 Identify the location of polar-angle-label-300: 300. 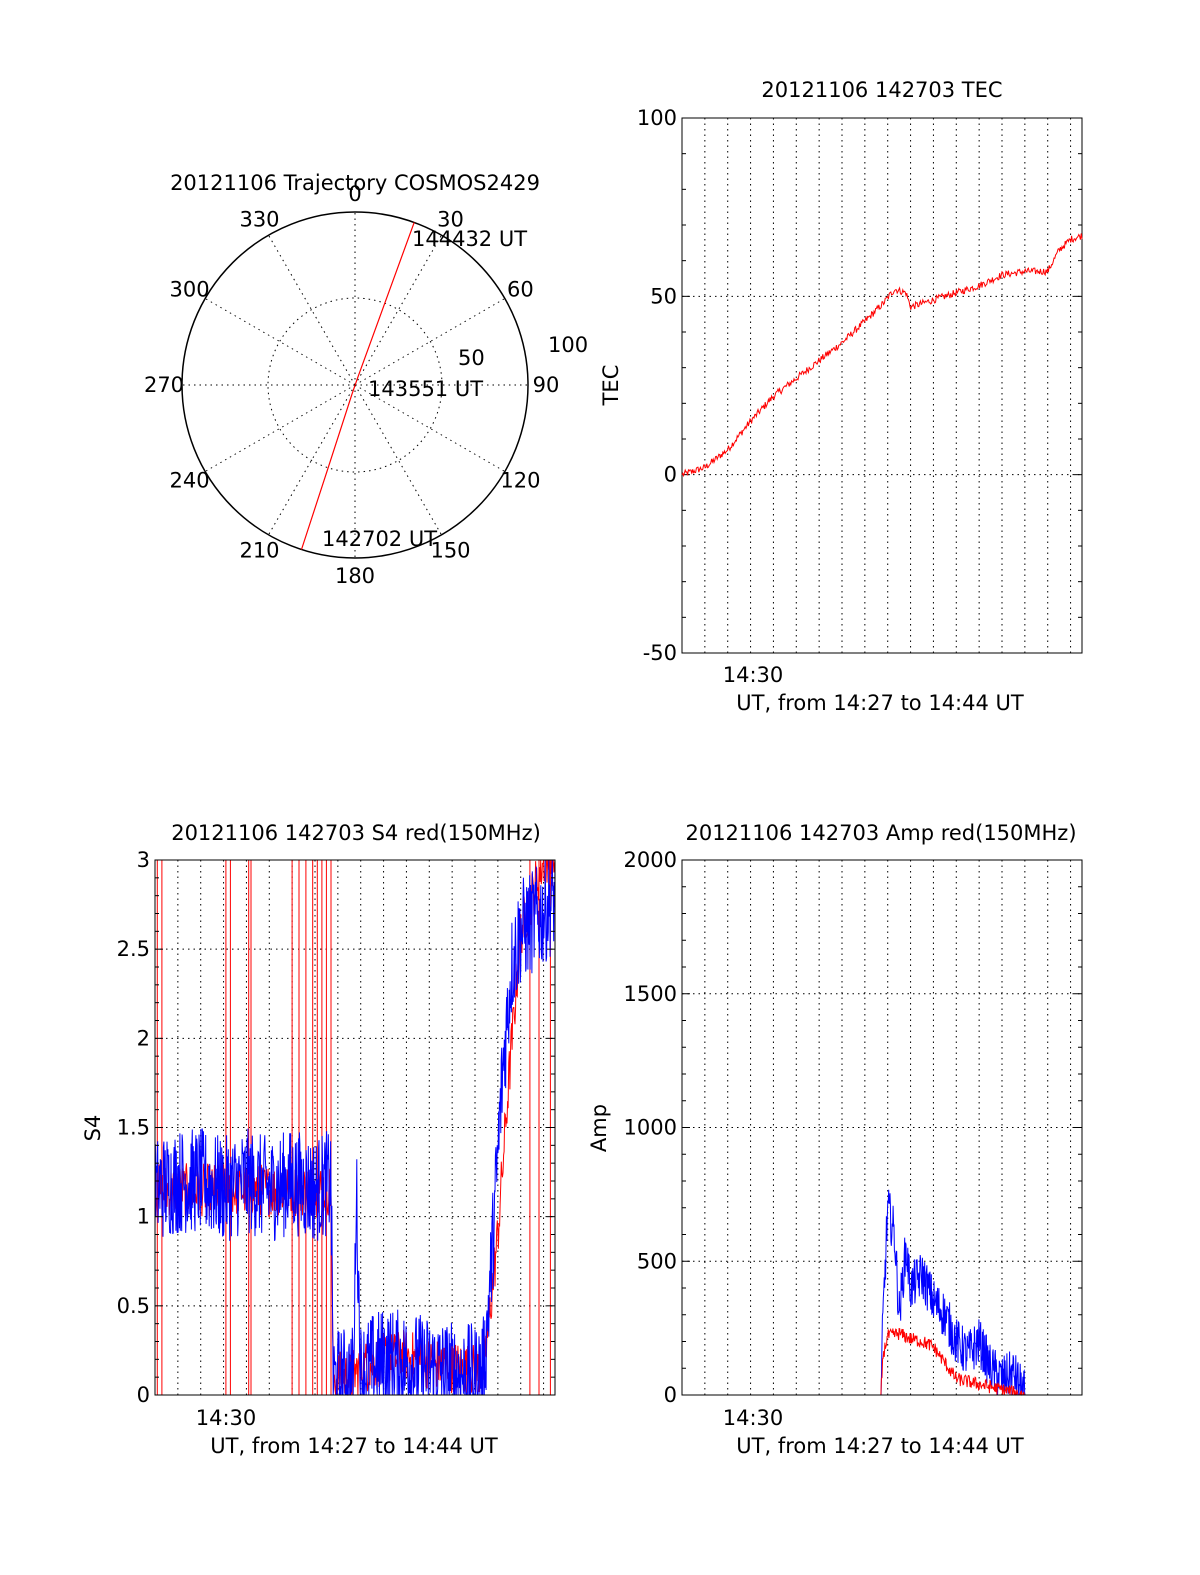
(190, 290).